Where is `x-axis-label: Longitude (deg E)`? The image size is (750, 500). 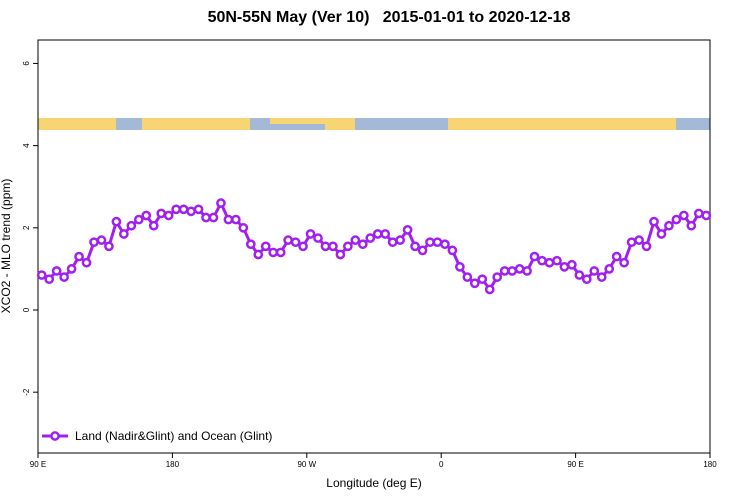
x-axis-label: Longitude (deg E) is located at coordinates (373, 483).